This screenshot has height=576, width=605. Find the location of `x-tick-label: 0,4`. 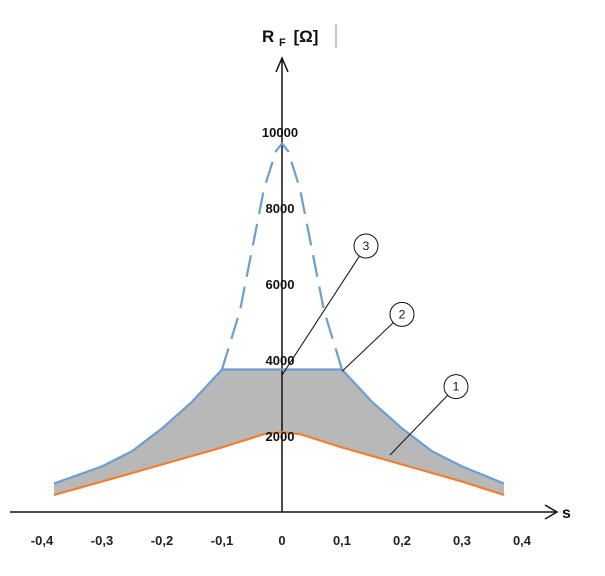

x-tick-label: 0,4 is located at coordinates (522, 540).